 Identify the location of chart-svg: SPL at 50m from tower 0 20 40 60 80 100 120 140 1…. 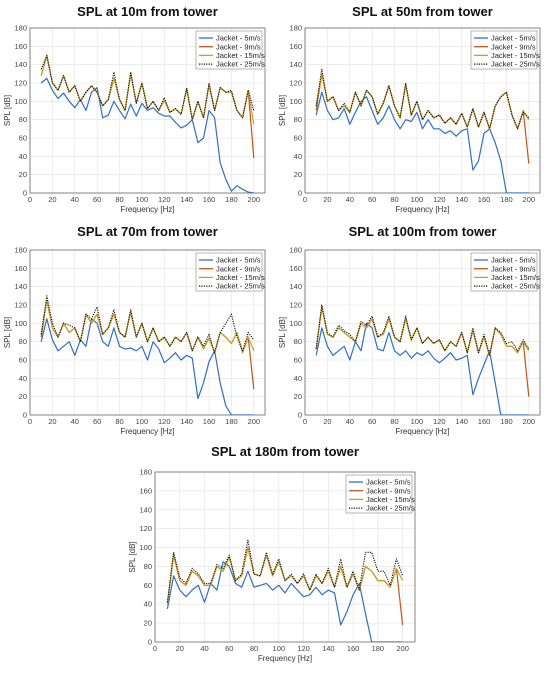
(409, 109).